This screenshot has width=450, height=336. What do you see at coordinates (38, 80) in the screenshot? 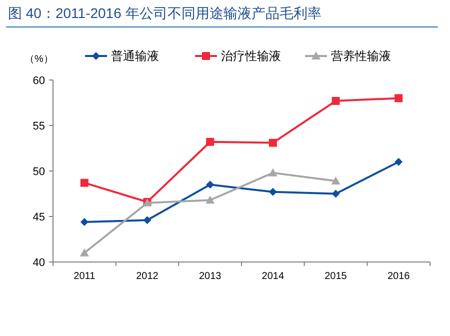
I see `y-tick-label: 60` at bounding box center [38, 80].